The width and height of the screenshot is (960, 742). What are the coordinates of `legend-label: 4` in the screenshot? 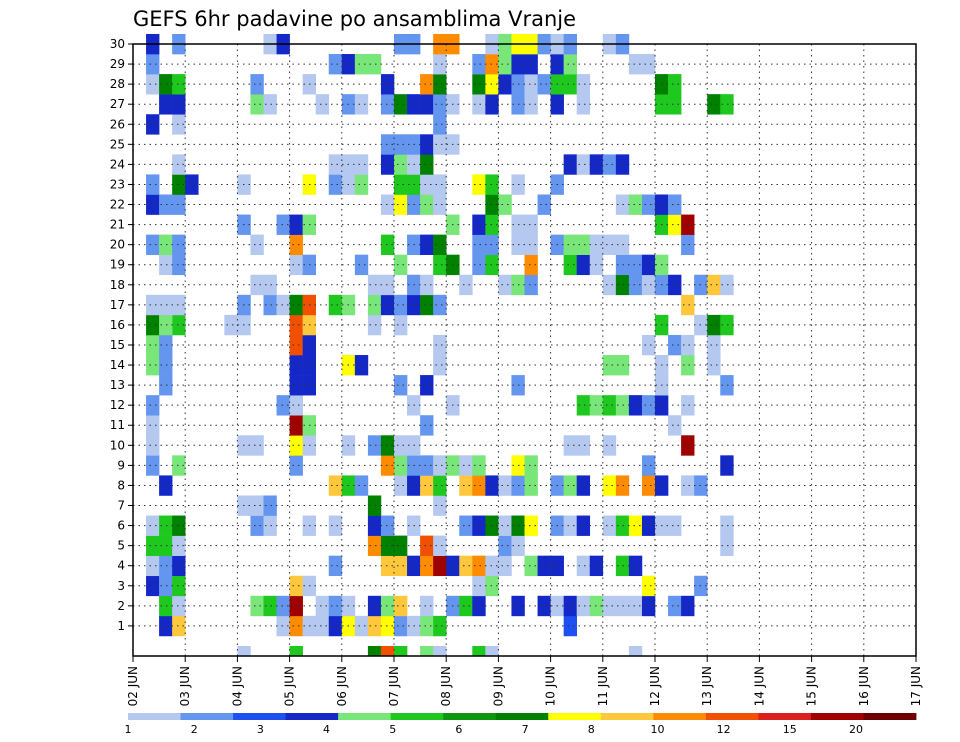 It's located at (326, 729).